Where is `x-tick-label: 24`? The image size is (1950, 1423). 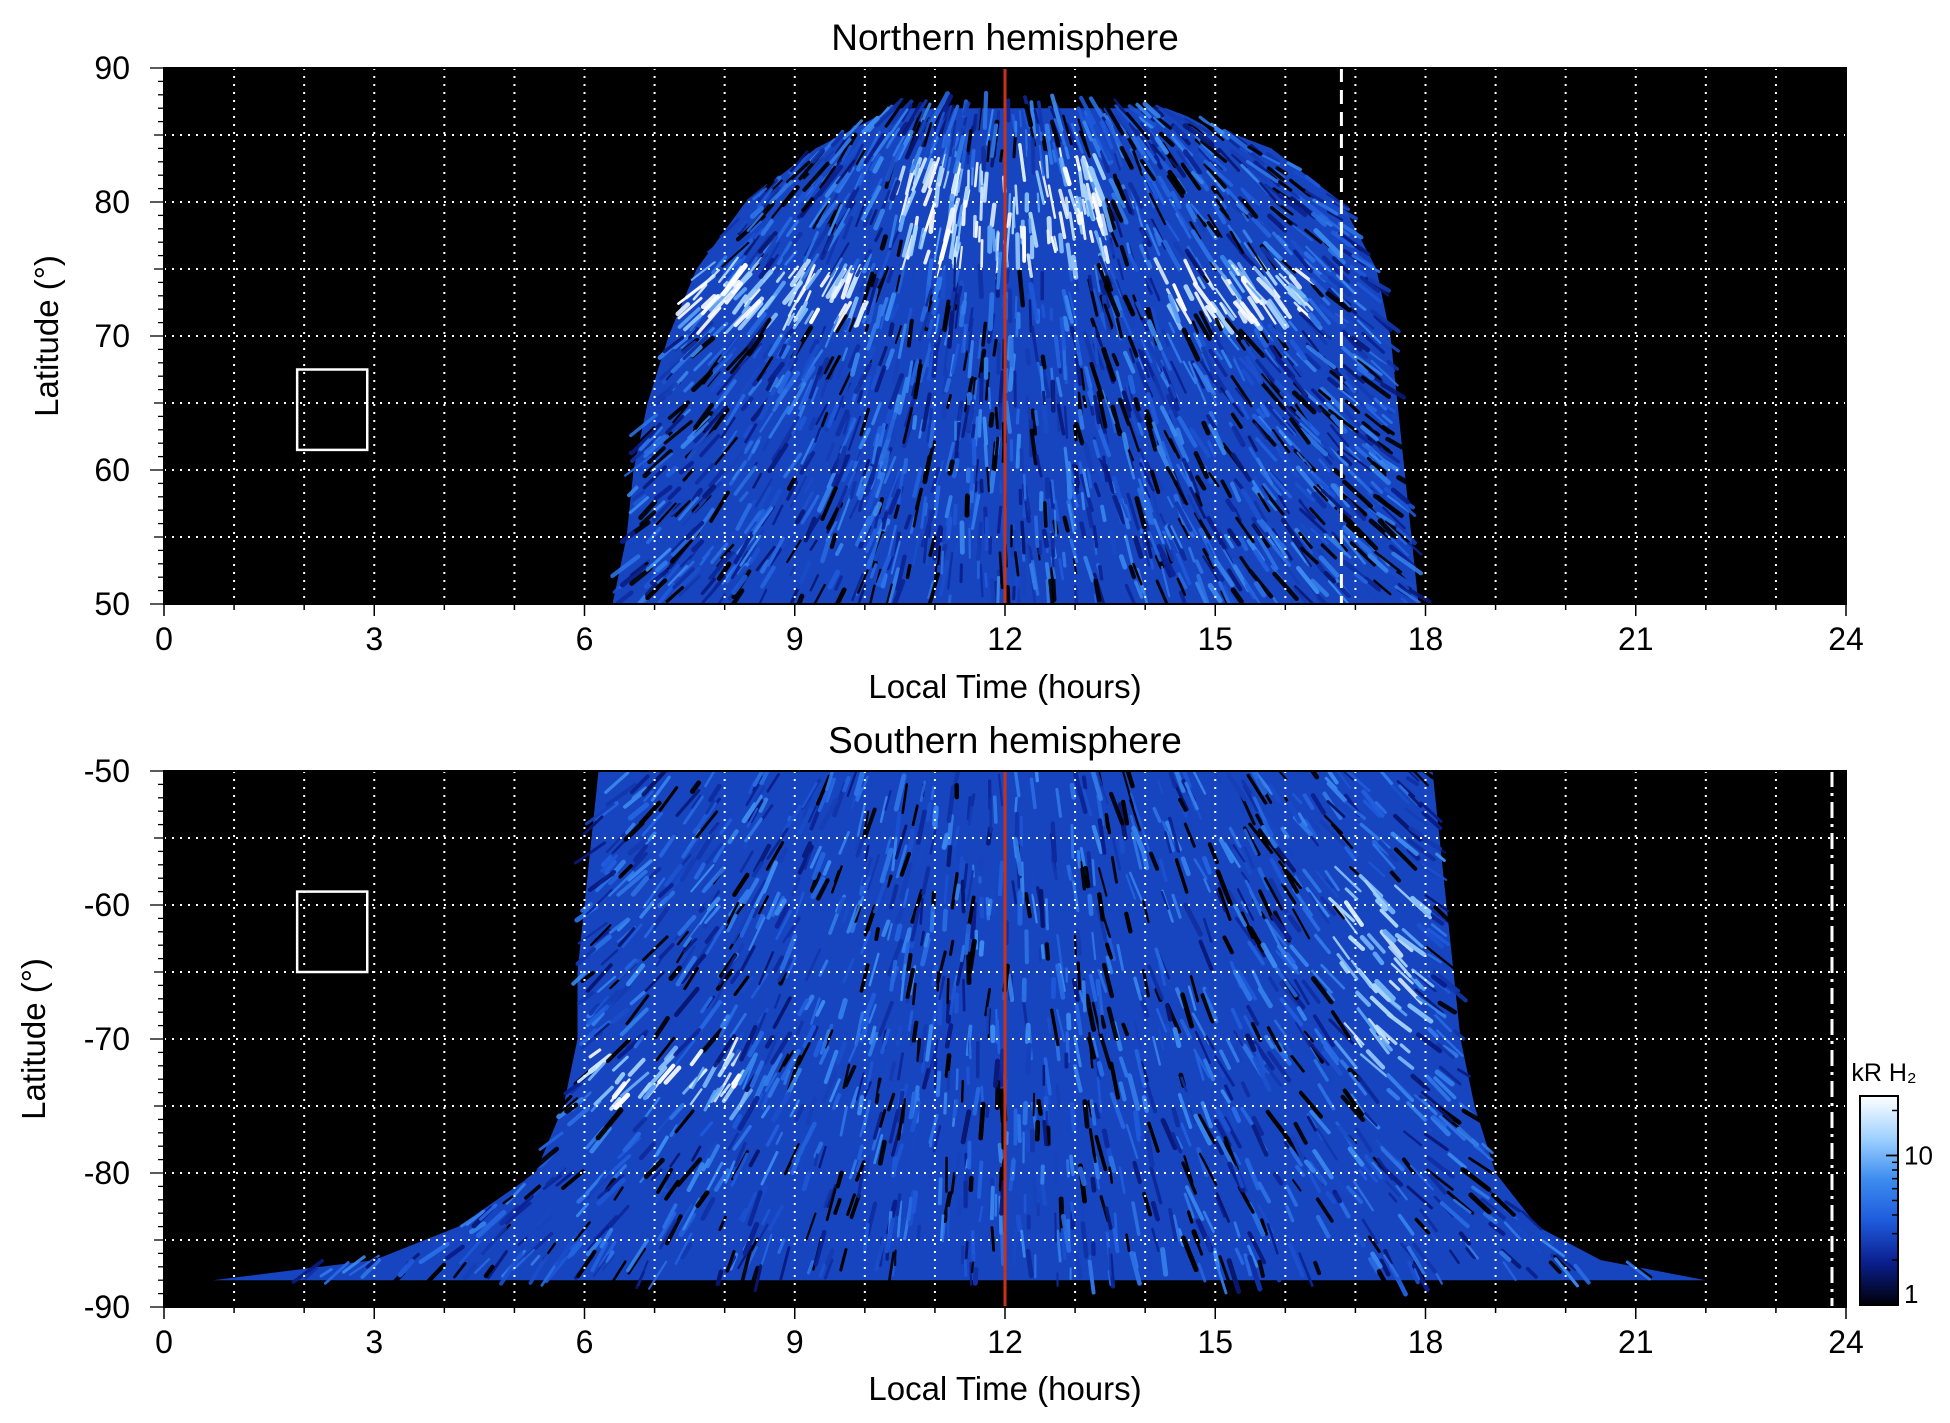
x-tick-label: 24 is located at coordinates (1846, 639).